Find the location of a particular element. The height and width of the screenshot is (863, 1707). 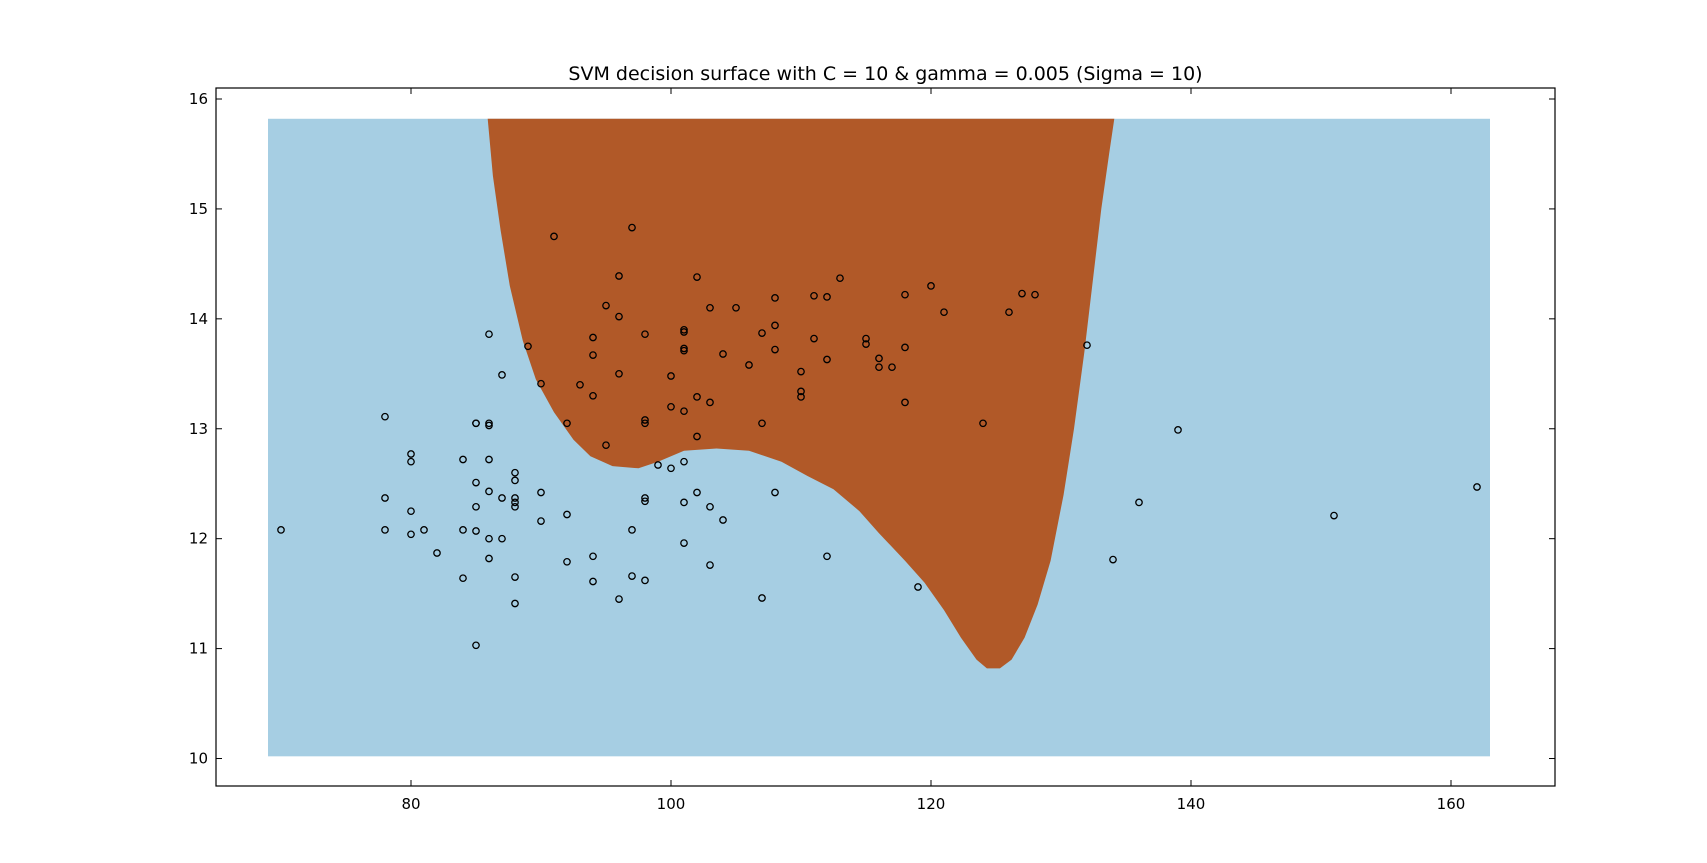

y-tick-label: 12 is located at coordinates (198, 539).